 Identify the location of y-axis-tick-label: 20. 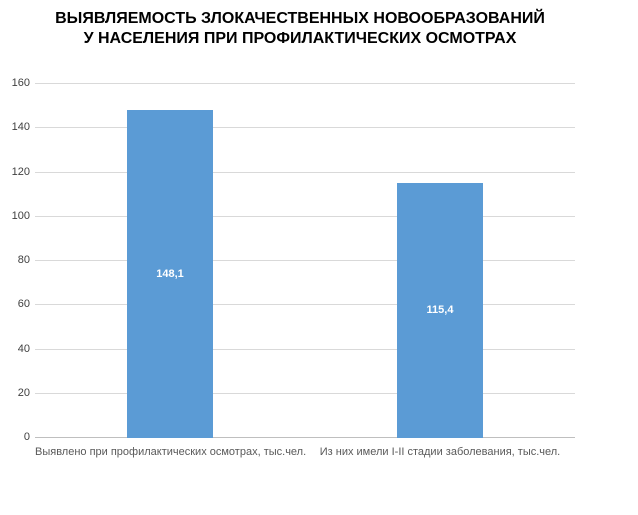
(23, 392).